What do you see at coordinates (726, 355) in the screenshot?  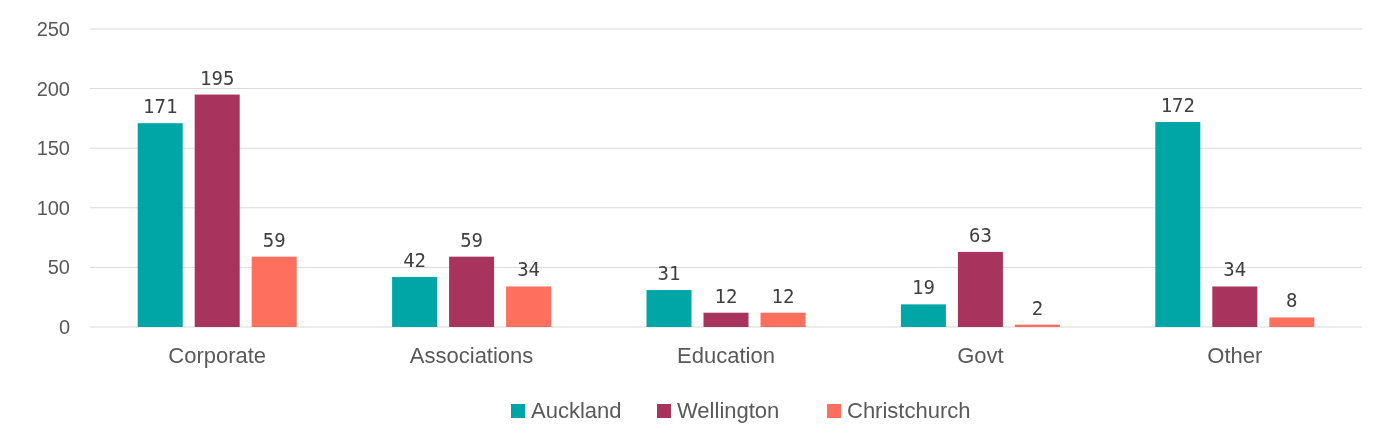 I see `x-tick-label: Education` at bounding box center [726, 355].